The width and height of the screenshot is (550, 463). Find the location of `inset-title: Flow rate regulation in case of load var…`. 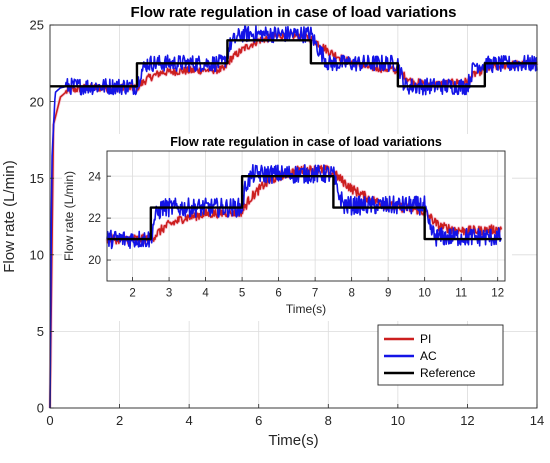

inset-title: Flow rate regulation in case of load var… is located at coordinates (306, 142).